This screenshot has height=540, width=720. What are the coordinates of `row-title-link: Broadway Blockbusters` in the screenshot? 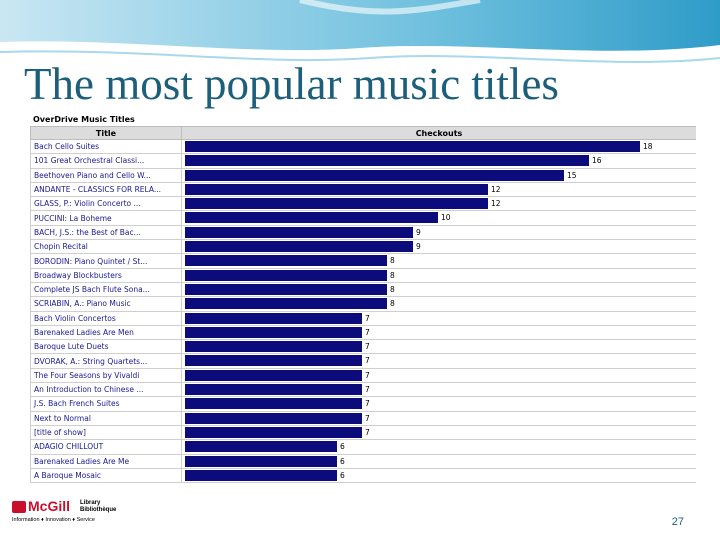 It's located at (106, 275).